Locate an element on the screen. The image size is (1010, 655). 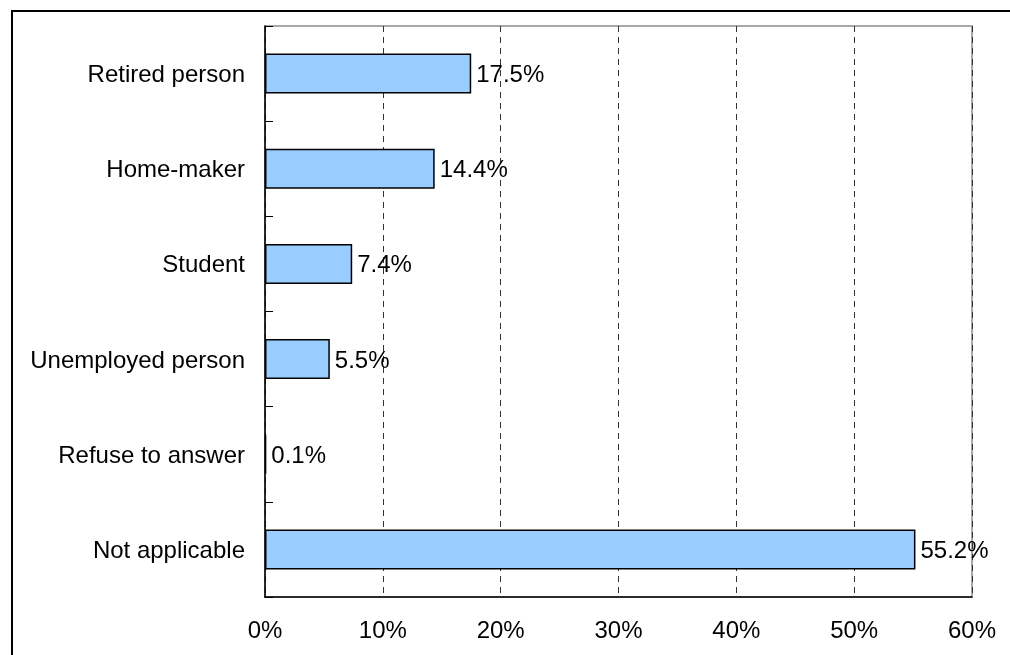
data-label: 17.5% is located at coordinates (510, 74).